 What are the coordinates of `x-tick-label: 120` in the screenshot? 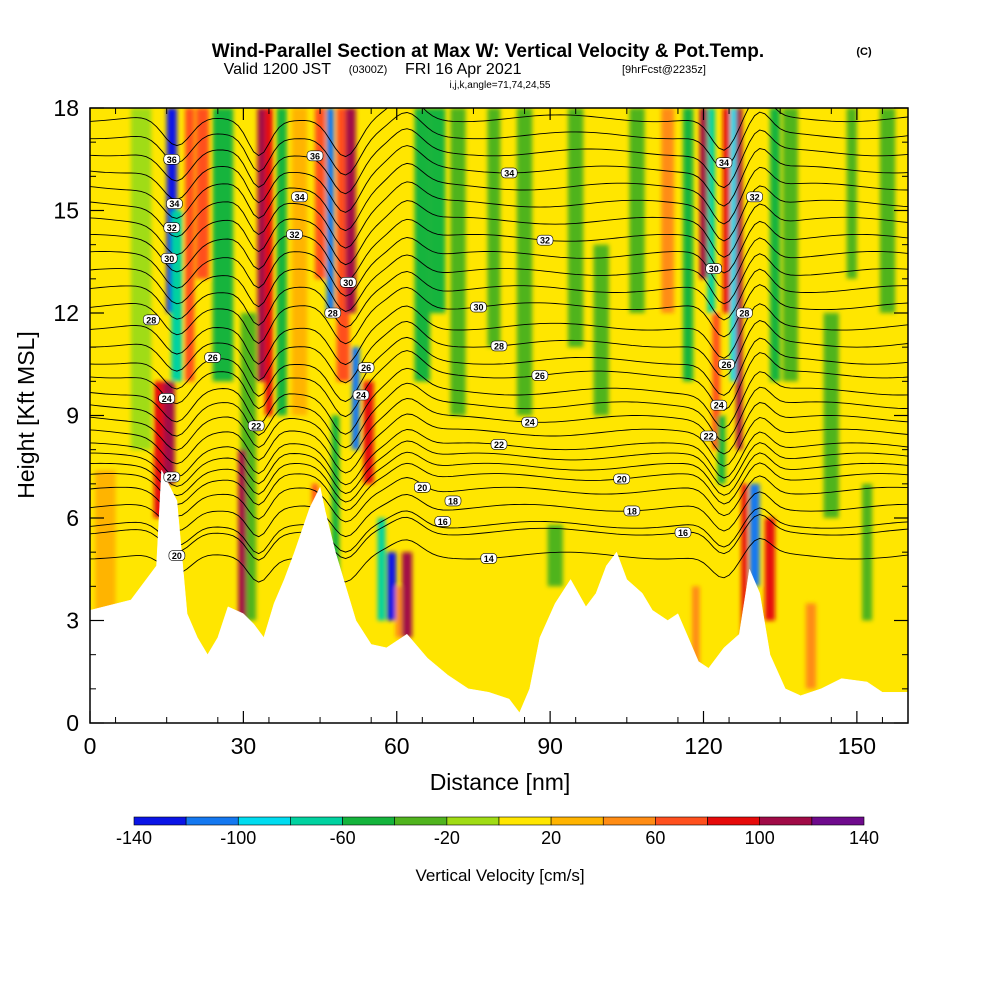 It's located at (703, 746).